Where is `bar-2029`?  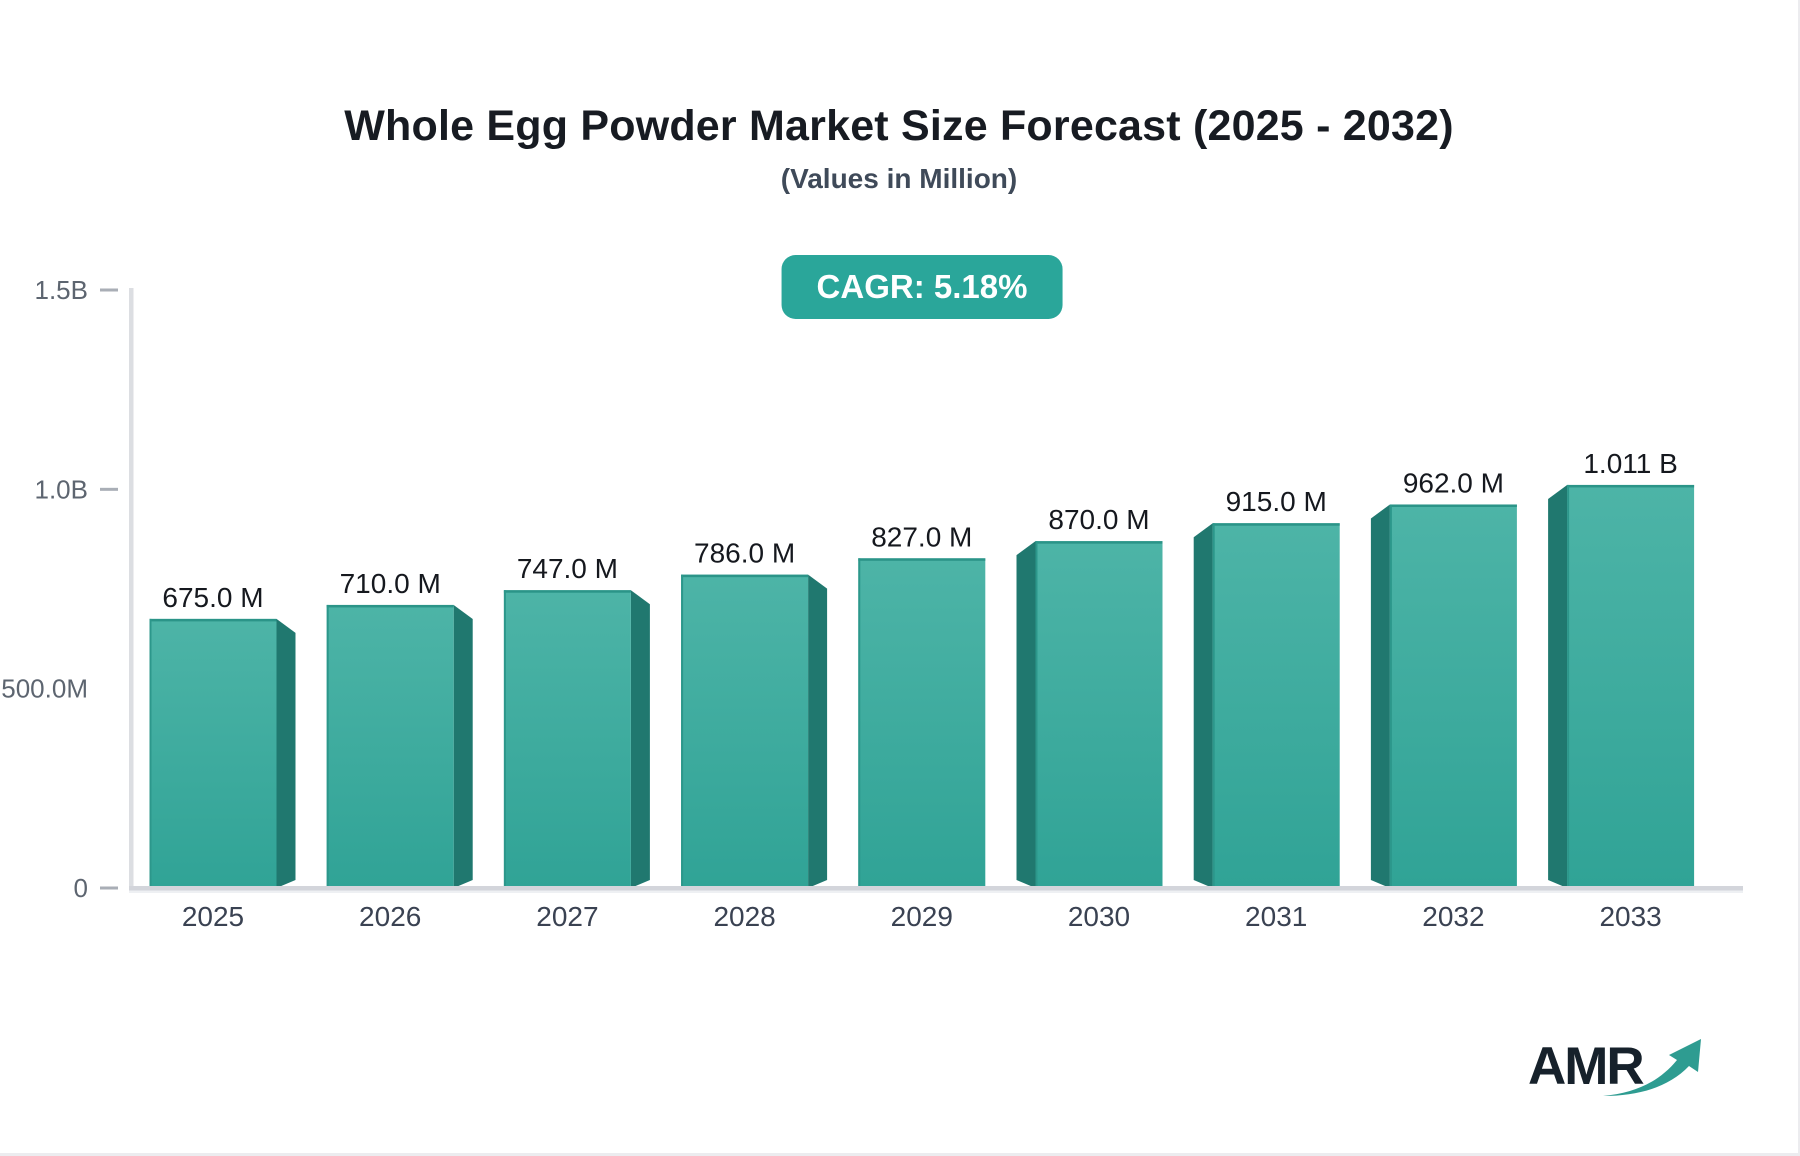 bar-2029 is located at coordinates (922, 723).